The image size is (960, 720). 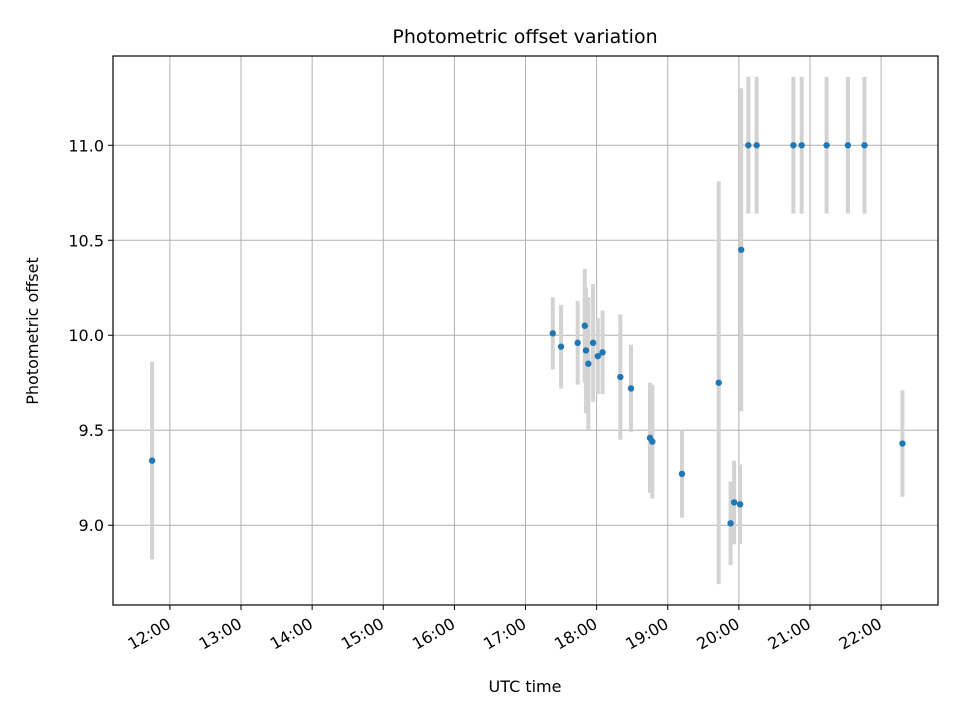 What do you see at coordinates (91, 525) in the screenshot?
I see `y-tick-label: 9.0` at bounding box center [91, 525].